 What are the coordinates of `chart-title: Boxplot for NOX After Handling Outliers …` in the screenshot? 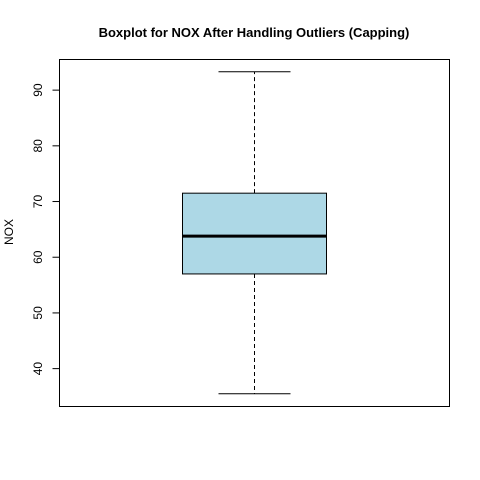 It's located at (254, 32).